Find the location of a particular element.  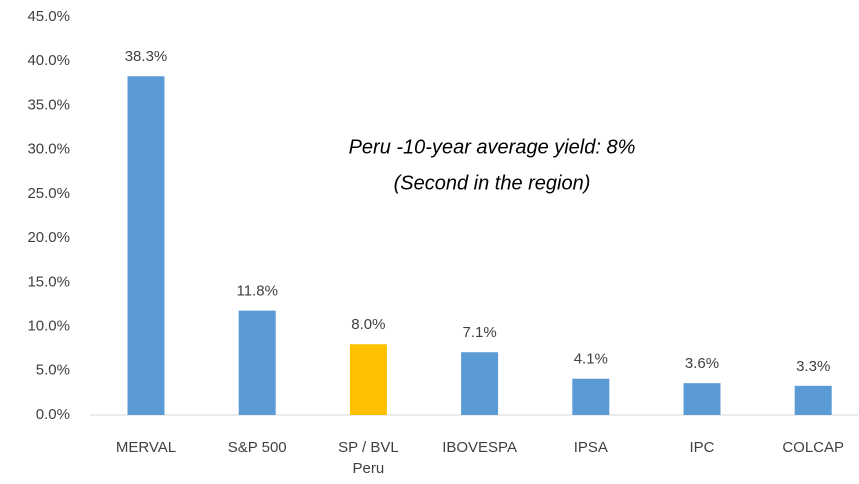

y-tick-label: 25.0% is located at coordinates (48, 193).